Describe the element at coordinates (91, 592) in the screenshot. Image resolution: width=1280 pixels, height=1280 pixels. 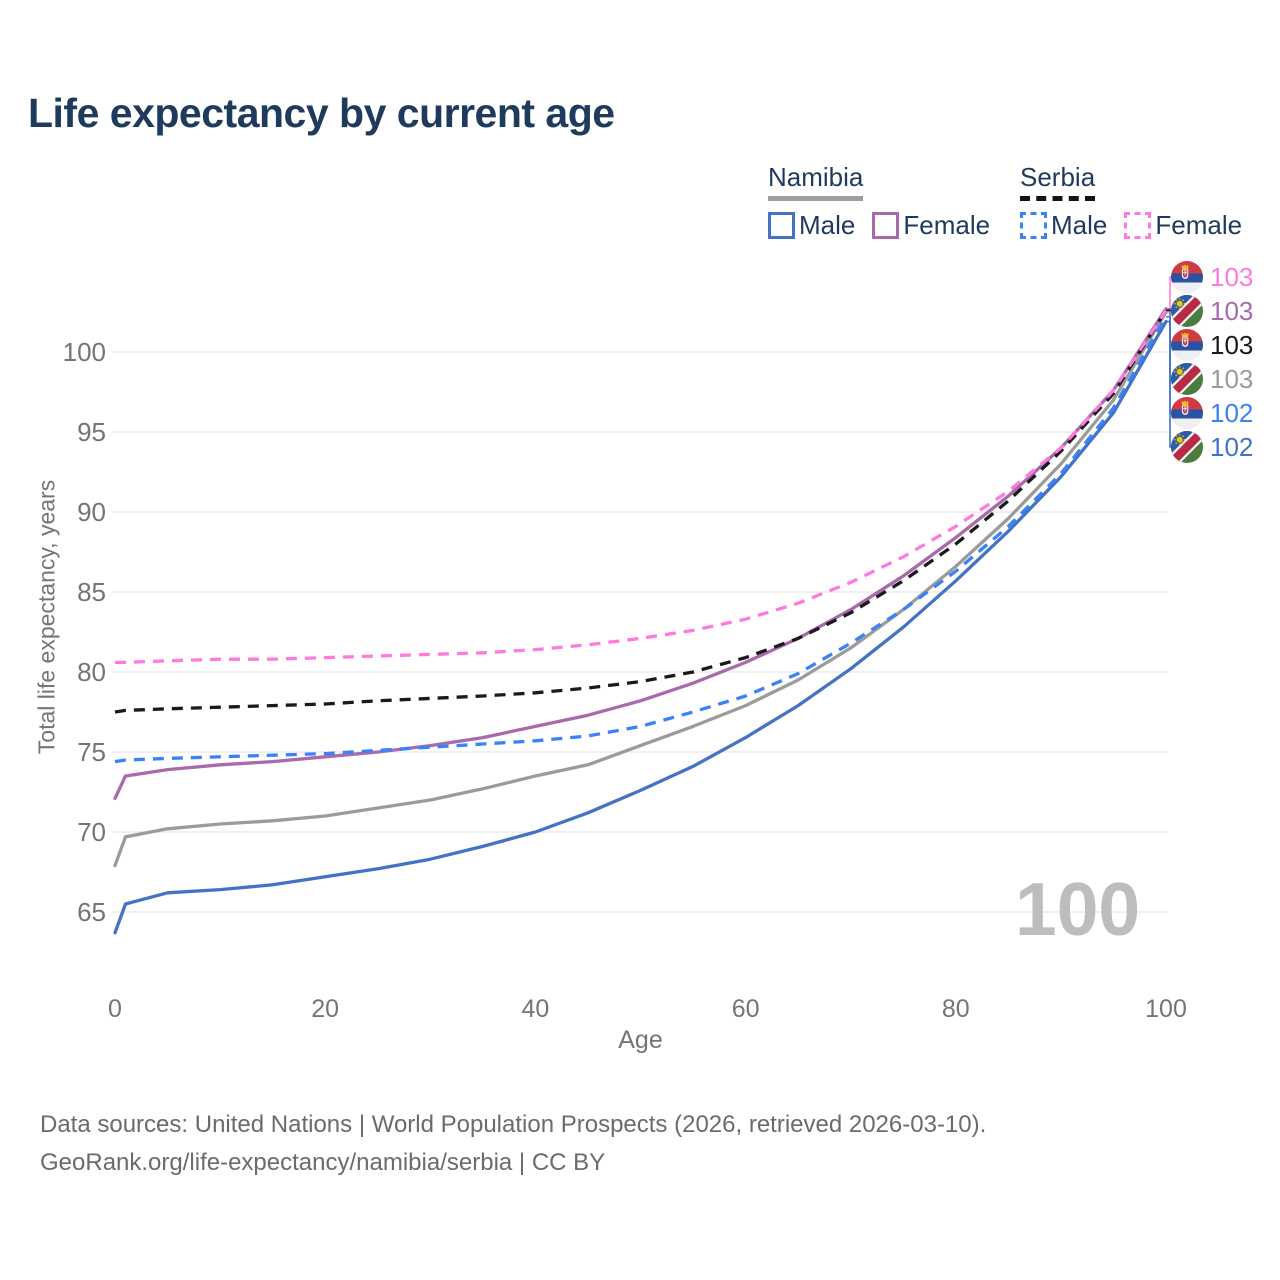
I see `y-tick-label: 85` at that location.